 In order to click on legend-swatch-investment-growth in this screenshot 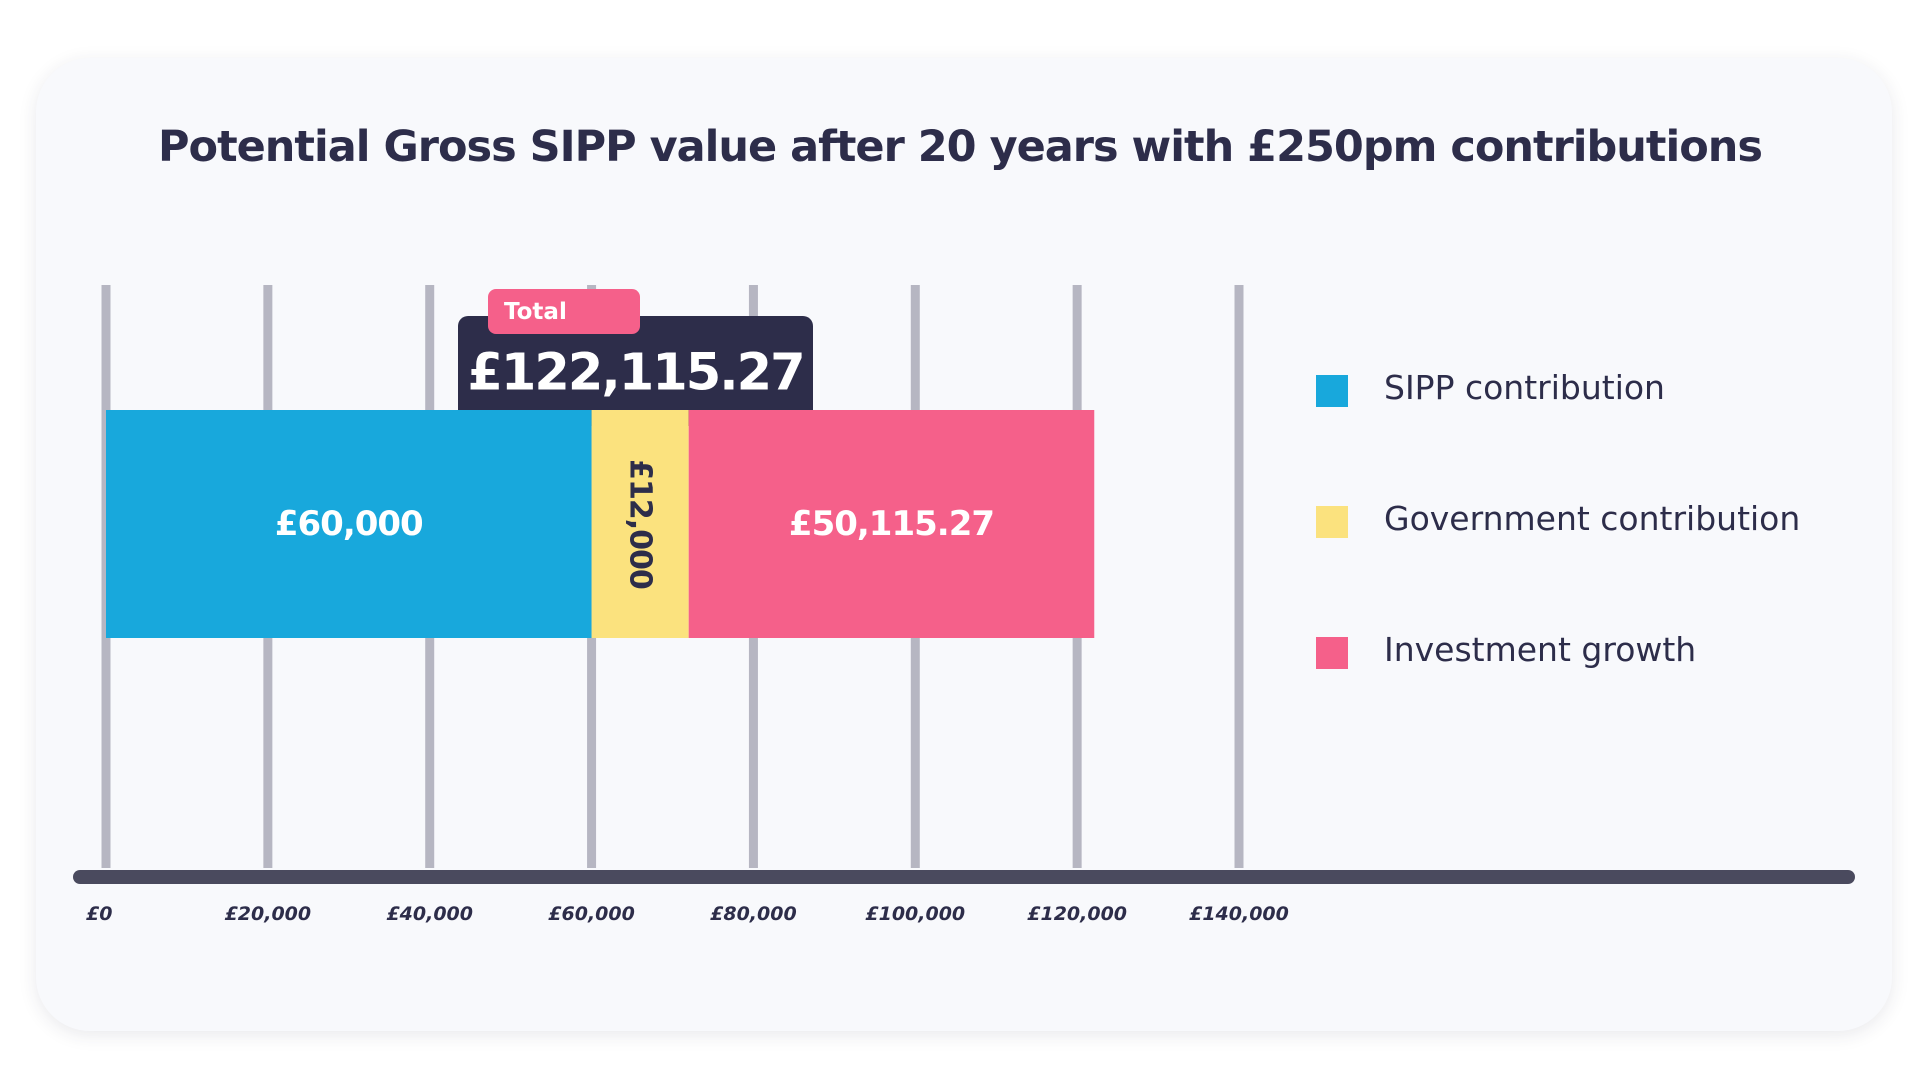, I will do `click(1332, 653)`.